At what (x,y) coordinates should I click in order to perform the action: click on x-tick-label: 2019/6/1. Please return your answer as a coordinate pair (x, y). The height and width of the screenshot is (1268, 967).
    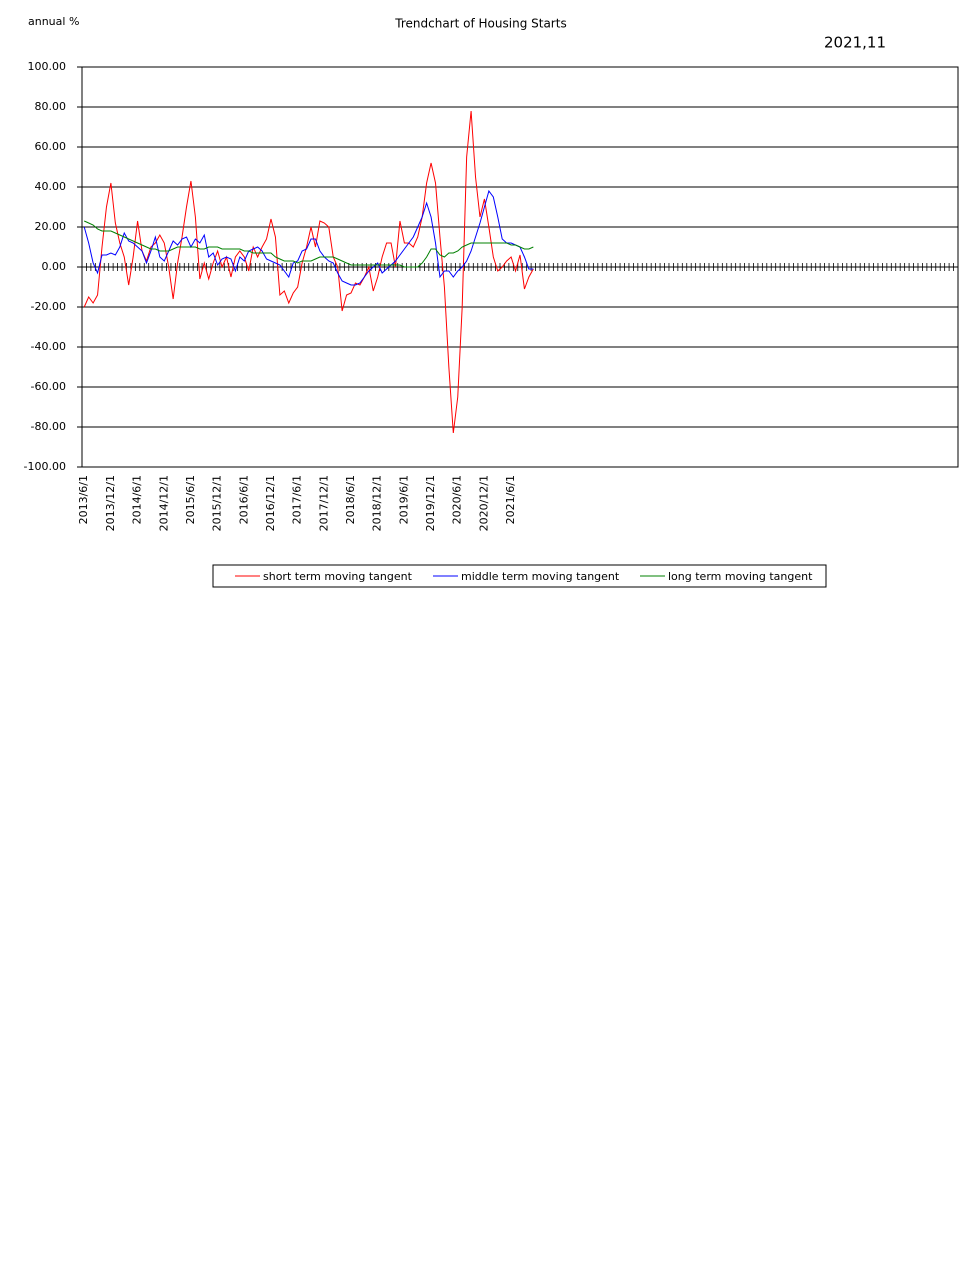
    Looking at the image, I should click on (403, 499).